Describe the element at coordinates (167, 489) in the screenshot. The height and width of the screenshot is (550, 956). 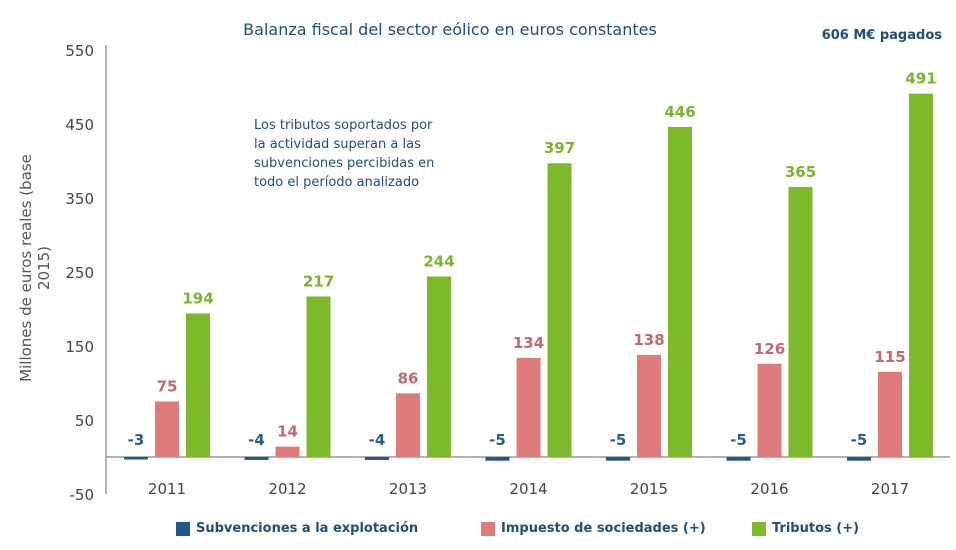
I see `x-tick-label: 2011` at that location.